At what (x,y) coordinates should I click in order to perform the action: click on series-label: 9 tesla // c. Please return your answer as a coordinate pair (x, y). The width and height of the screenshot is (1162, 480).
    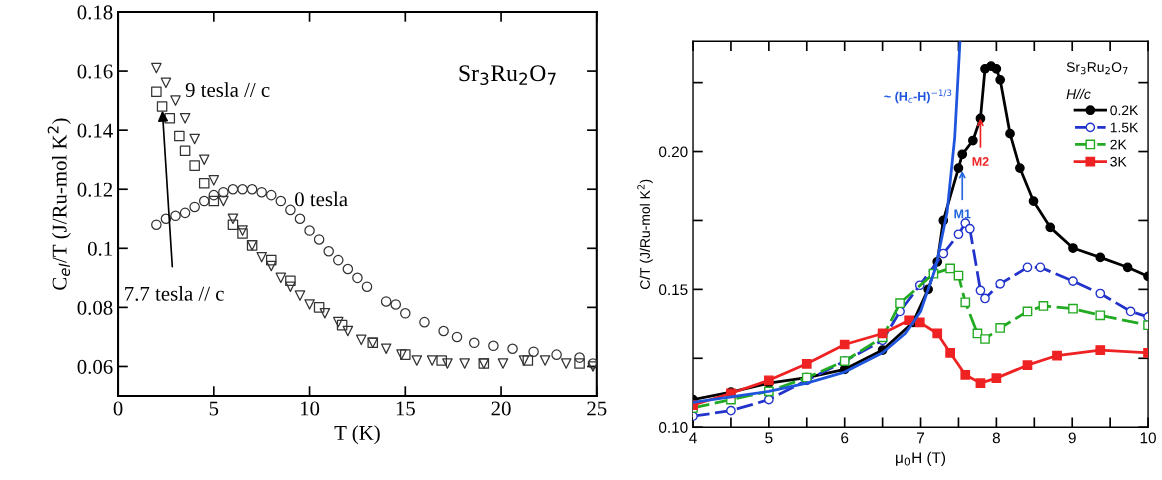
    Looking at the image, I should click on (227, 89).